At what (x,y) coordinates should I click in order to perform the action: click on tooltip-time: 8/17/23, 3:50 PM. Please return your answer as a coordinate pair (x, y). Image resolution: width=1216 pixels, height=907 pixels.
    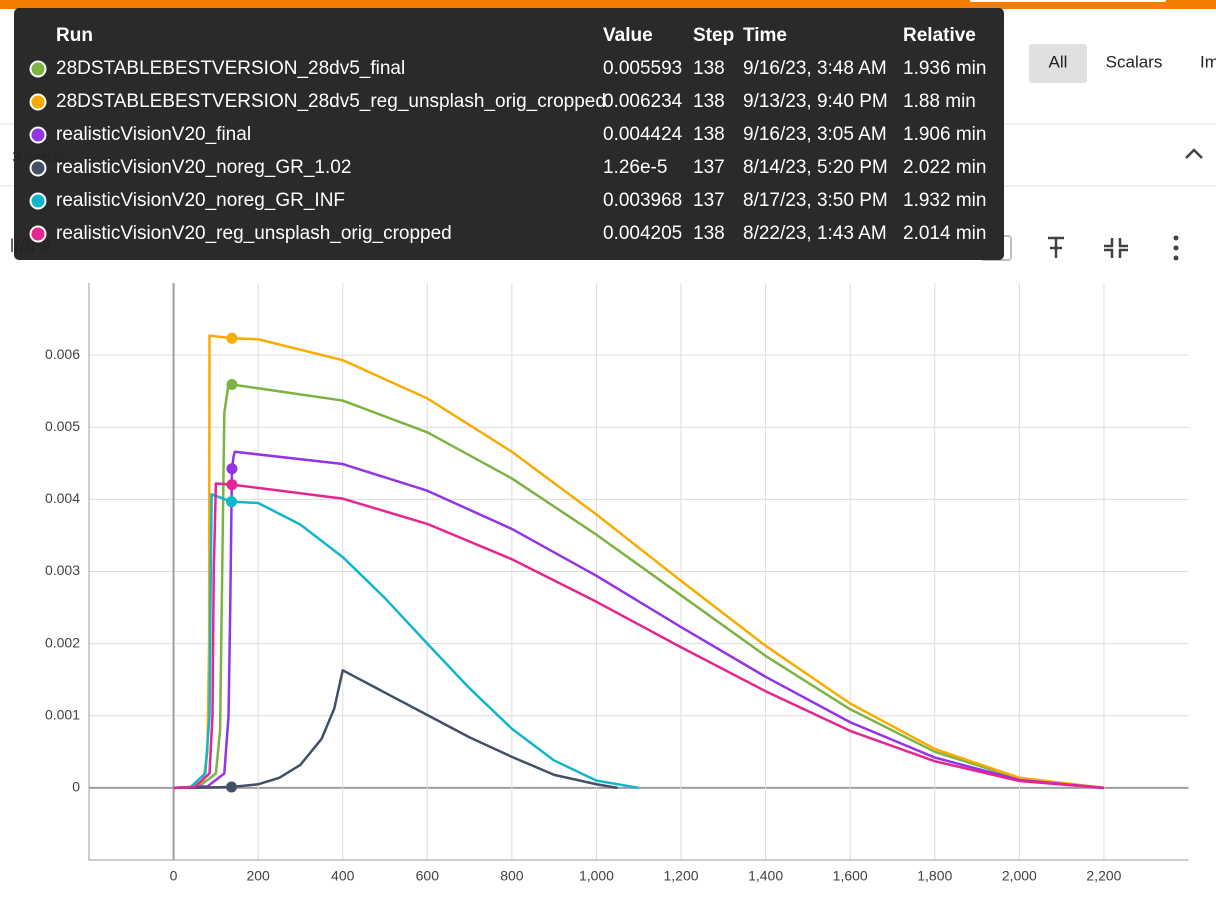
    Looking at the image, I should click on (815, 200).